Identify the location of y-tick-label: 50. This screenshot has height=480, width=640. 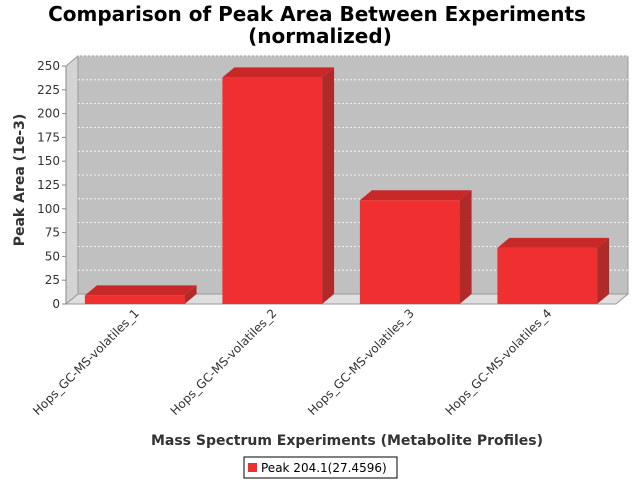
(52, 256).